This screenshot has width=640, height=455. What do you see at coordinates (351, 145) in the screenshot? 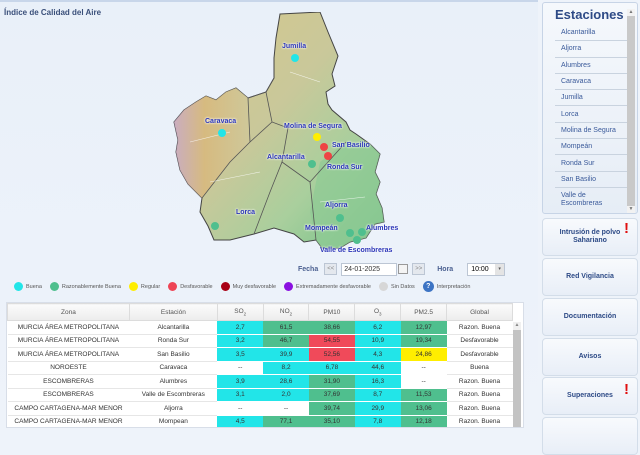
I see `map-station-label: San Basilio` at bounding box center [351, 145].